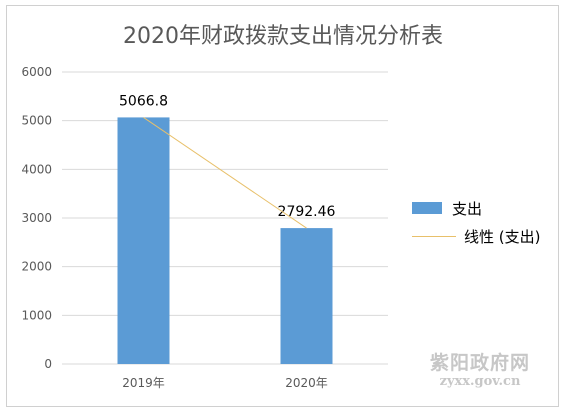 The height and width of the screenshot is (413, 566). I want to click on trendline, so click(225, 173).